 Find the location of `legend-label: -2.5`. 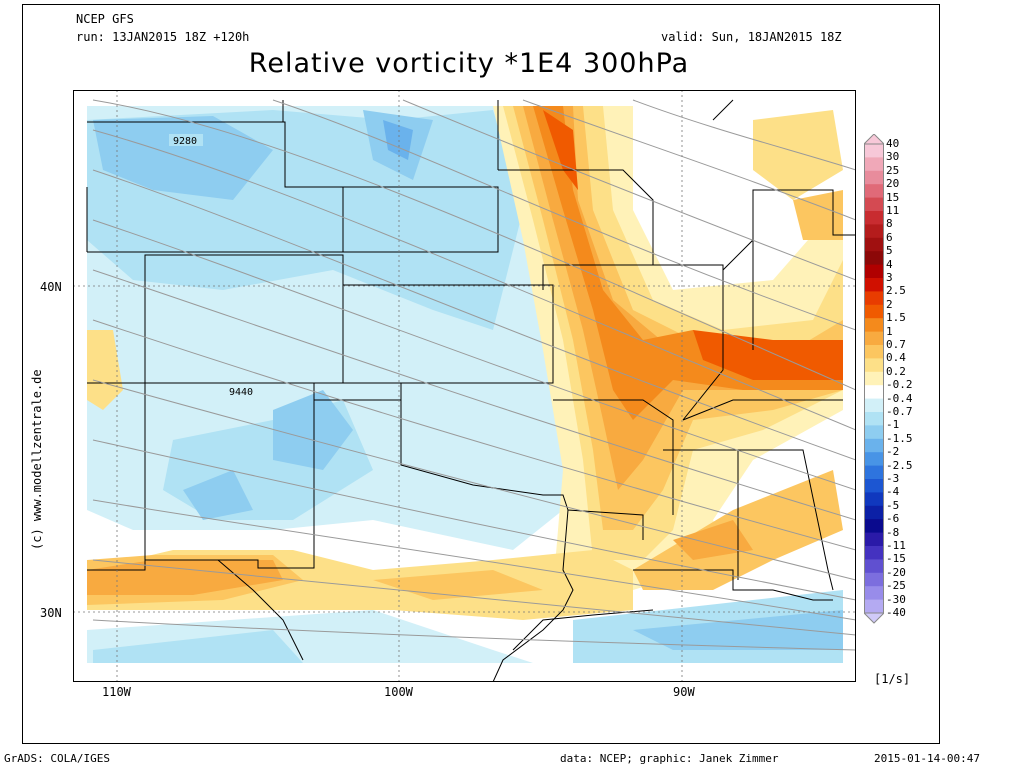

legend-label: -2.5 is located at coordinates (899, 465).